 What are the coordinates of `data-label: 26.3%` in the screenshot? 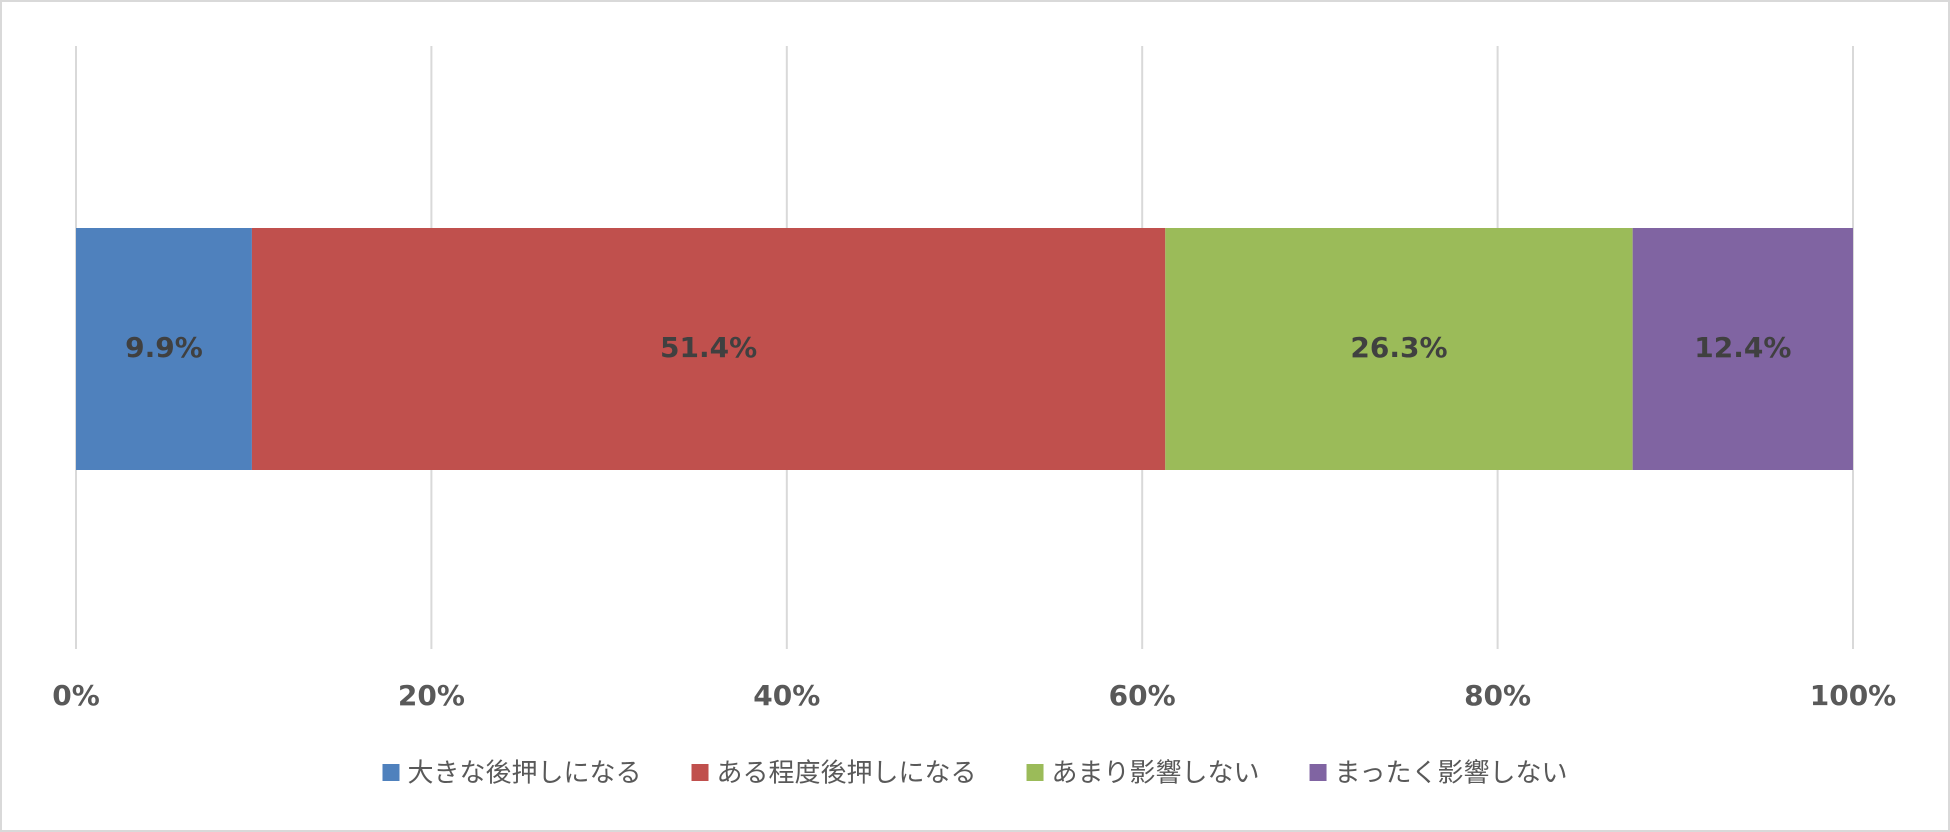 It's located at (1398, 347).